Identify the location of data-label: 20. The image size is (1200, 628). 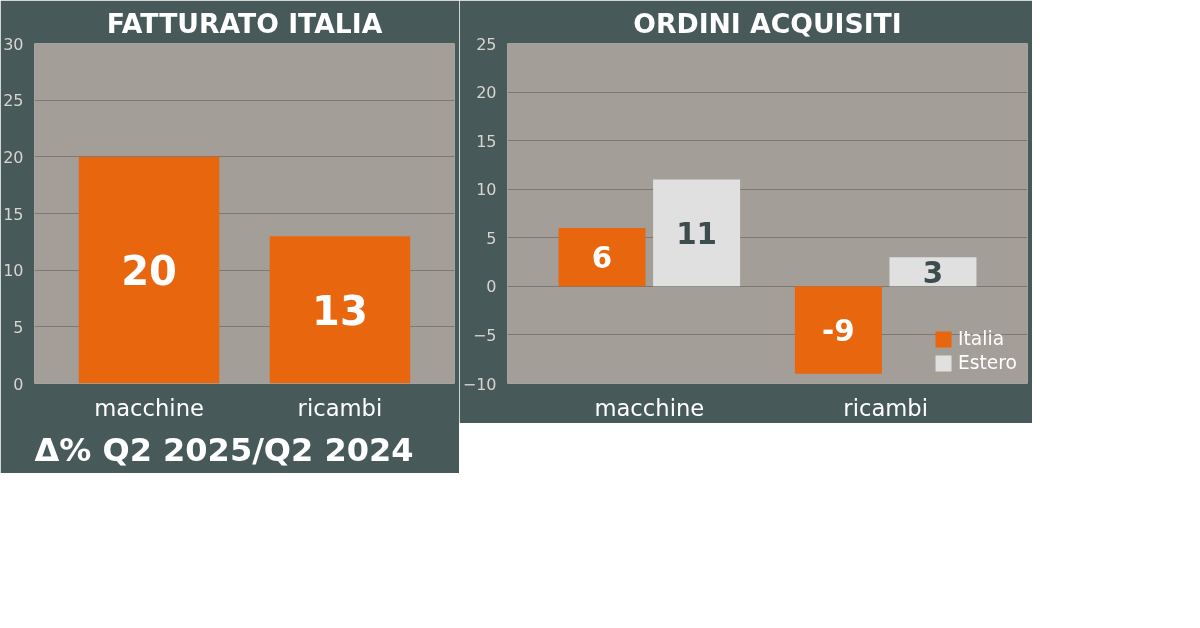
(149, 271).